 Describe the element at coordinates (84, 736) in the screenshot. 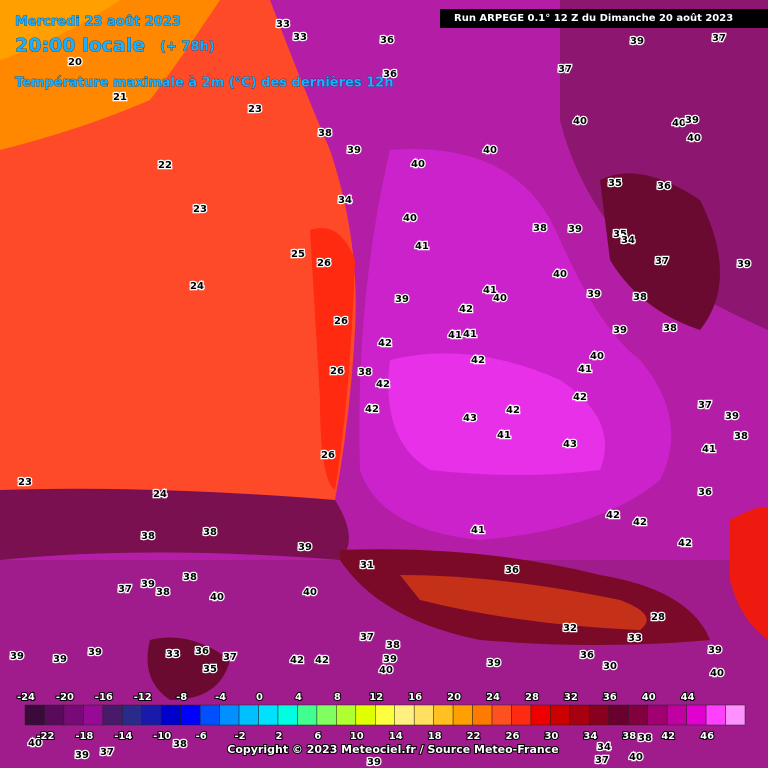

I see `legend-label: -18` at that location.